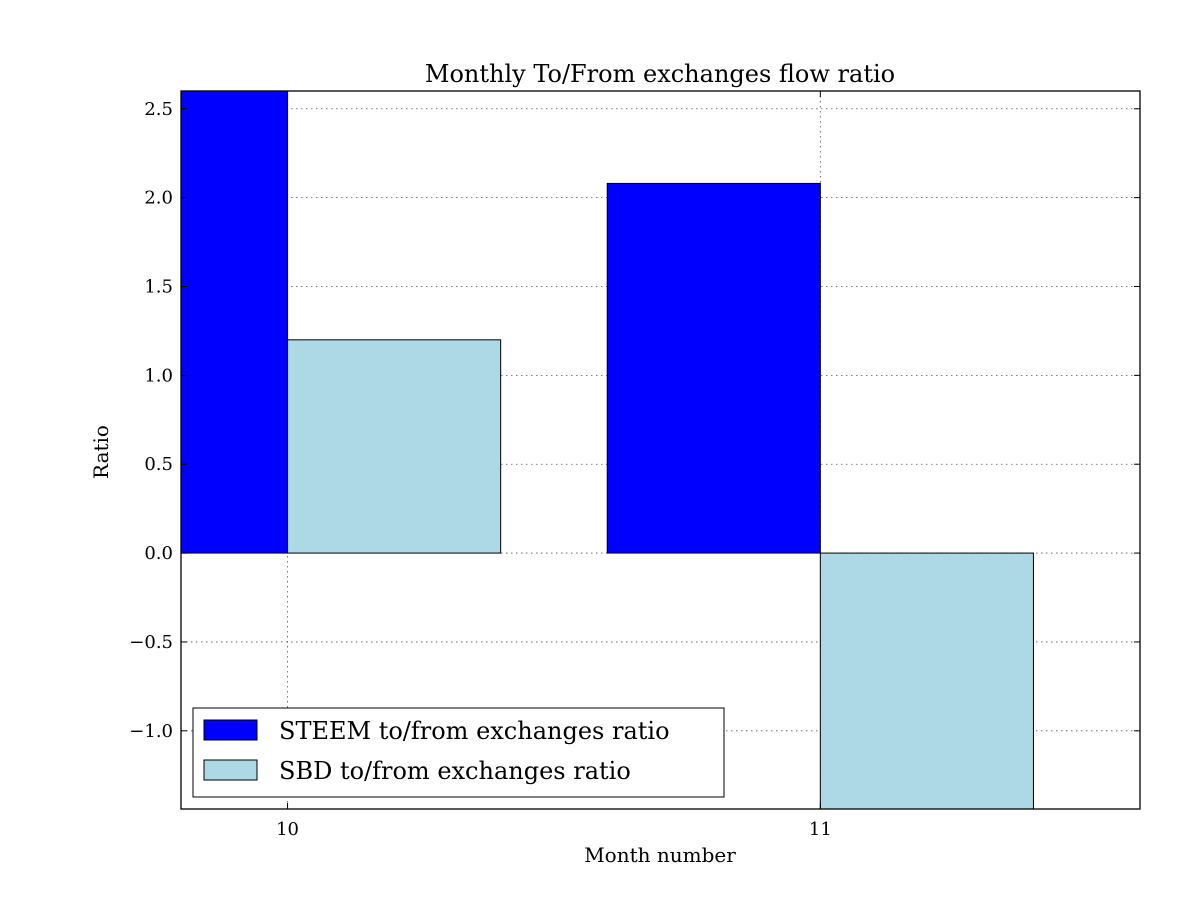 The height and width of the screenshot is (900, 1200). I want to click on legend-box, so click(458, 752).